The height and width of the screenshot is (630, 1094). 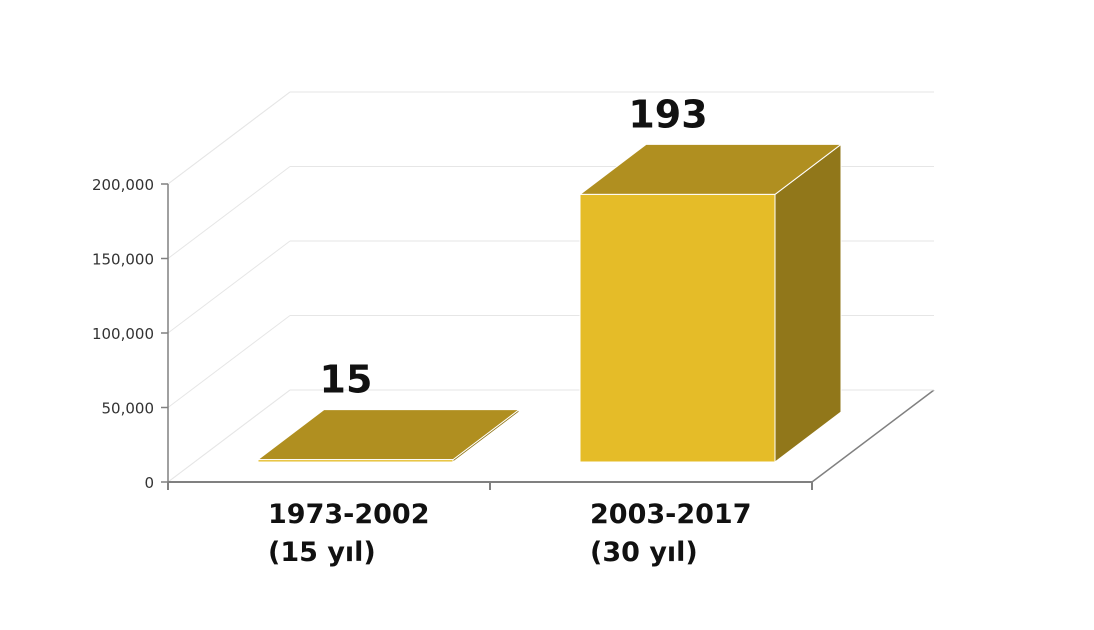 I want to click on category-label: 2003-2017, so click(x=671, y=514).